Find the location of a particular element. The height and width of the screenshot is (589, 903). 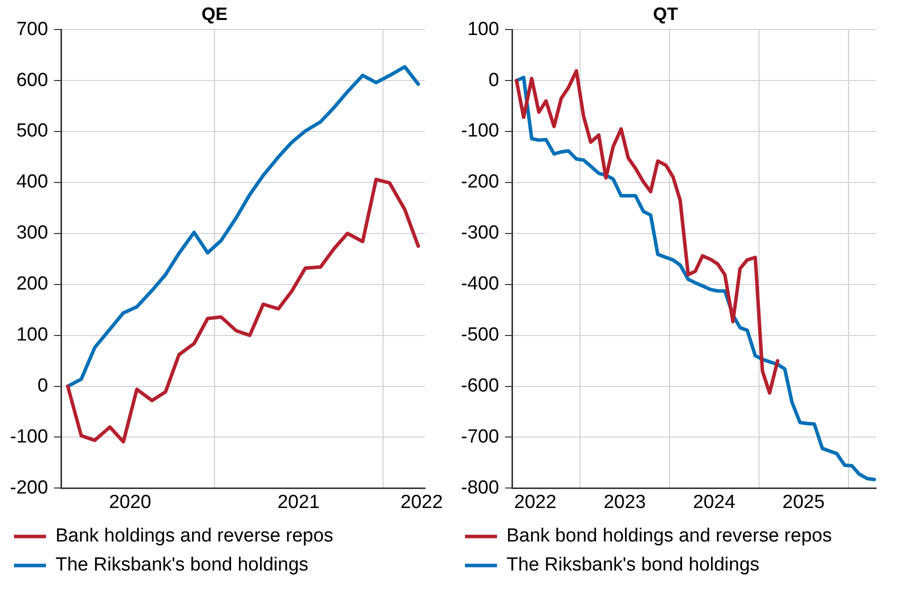

y-tick-label: 700 is located at coordinates (32, 29).